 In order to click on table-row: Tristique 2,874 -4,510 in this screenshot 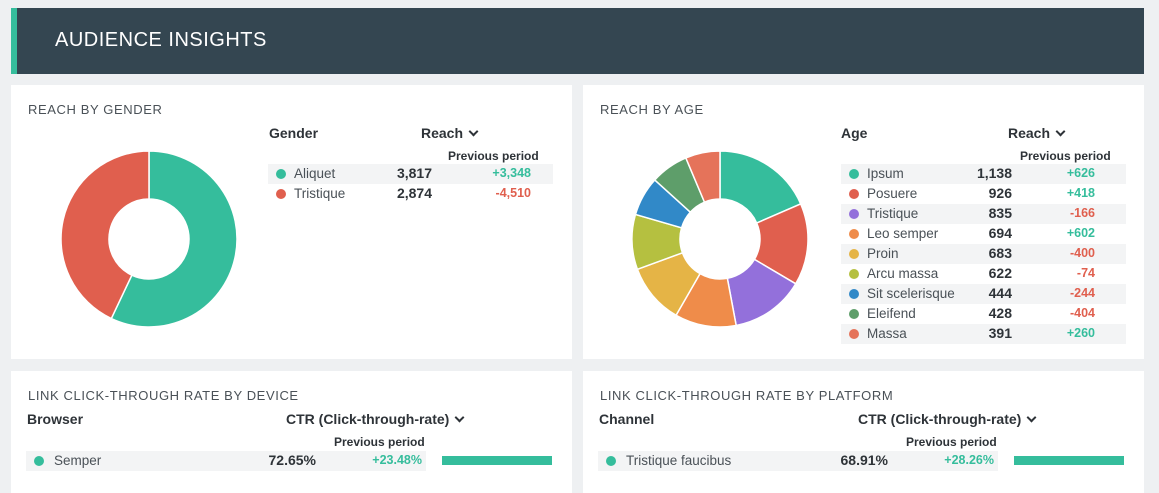, I will do `click(410, 194)`.